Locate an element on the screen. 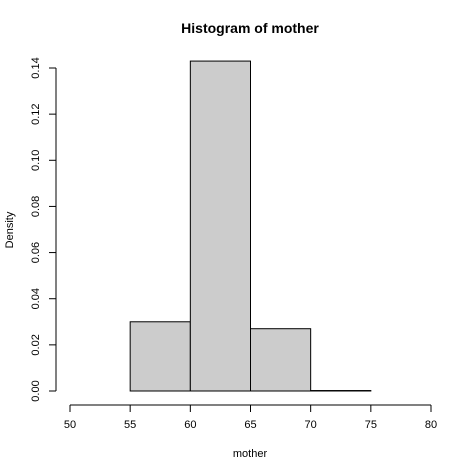 The image size is (474, 474). y-tick-label: 0.08 is located at coordinates (36, 206).